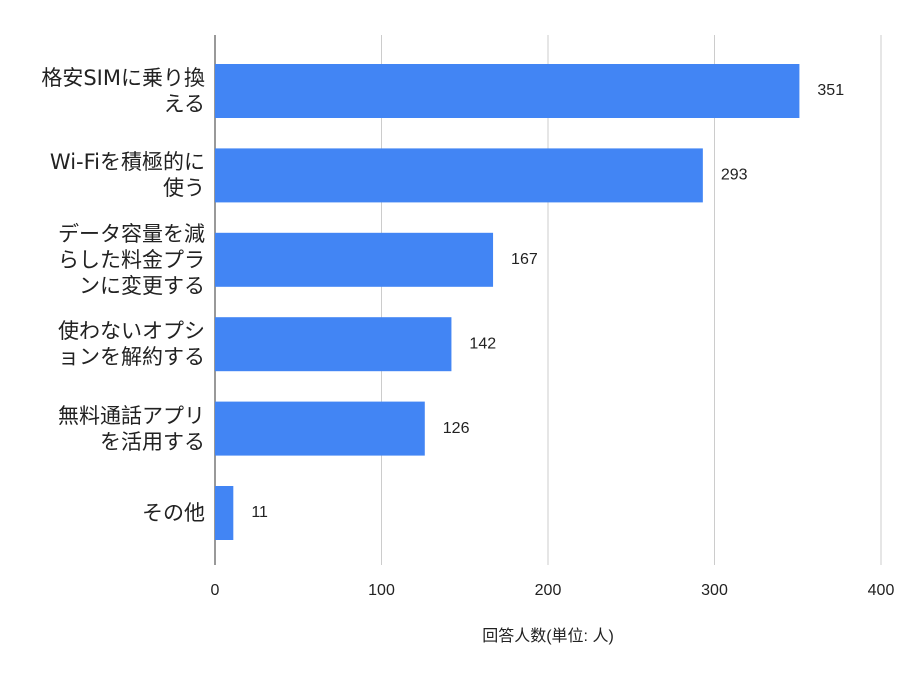 Image resolution: width=916 pixels, height=682 pixels. What do you see at coordinates (524, 259) in the screenshot?
I see `value-label: 167` at bounding box center [524, 259].